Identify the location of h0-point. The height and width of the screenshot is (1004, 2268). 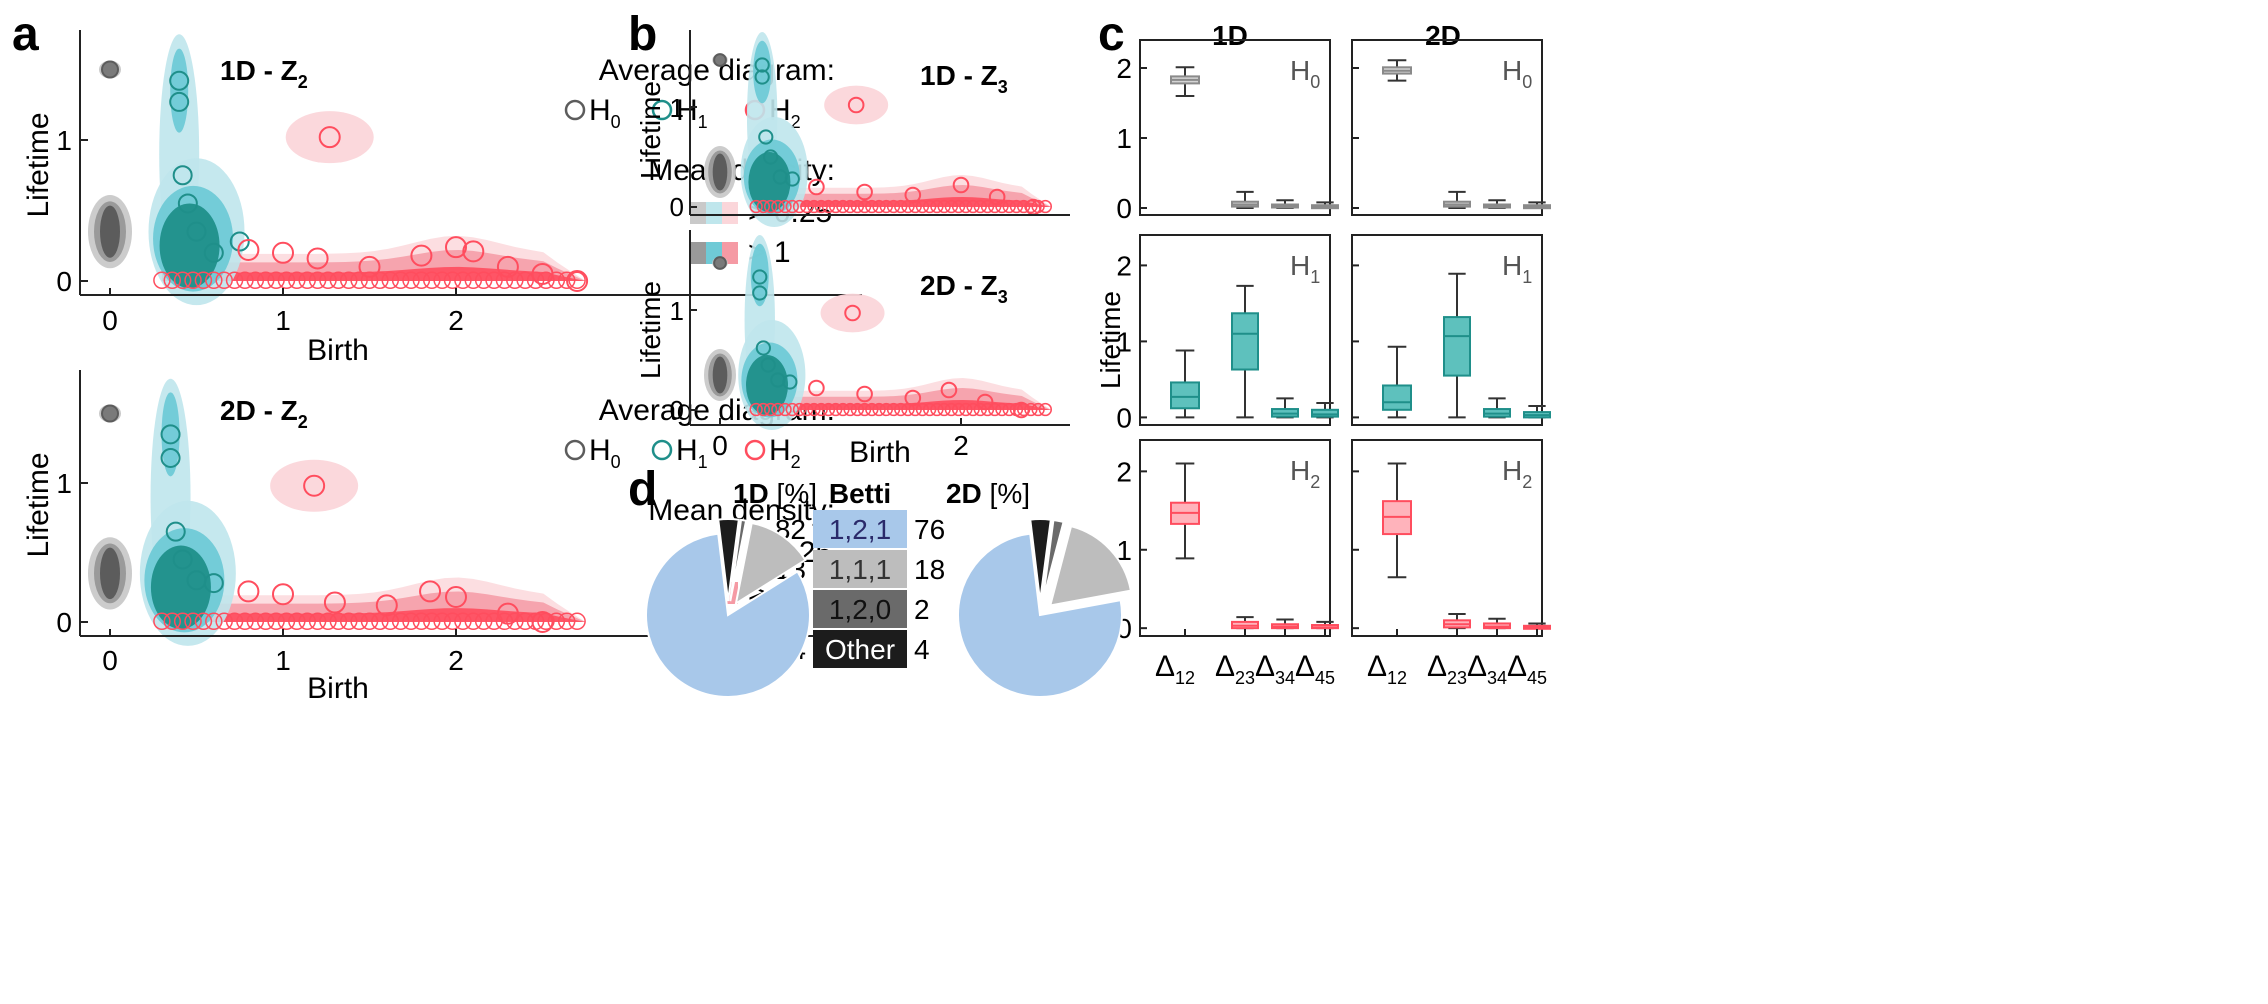
(720, 263).